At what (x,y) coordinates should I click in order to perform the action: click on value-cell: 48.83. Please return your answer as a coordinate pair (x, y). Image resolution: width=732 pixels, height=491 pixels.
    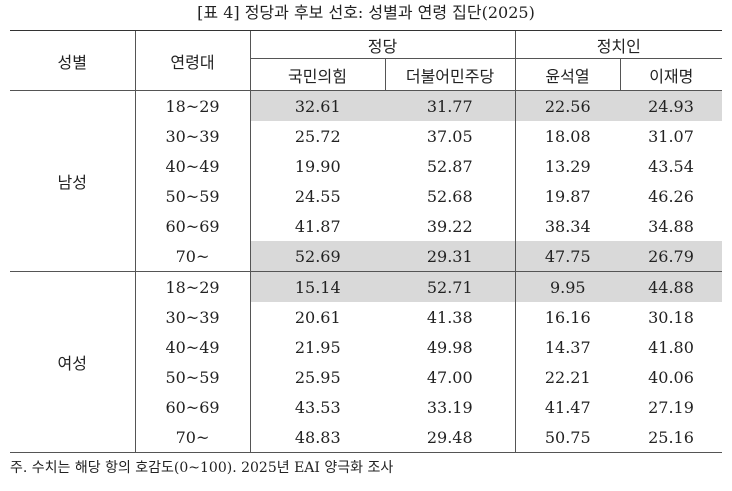
    Looking at the image, I should click on (317, 437).